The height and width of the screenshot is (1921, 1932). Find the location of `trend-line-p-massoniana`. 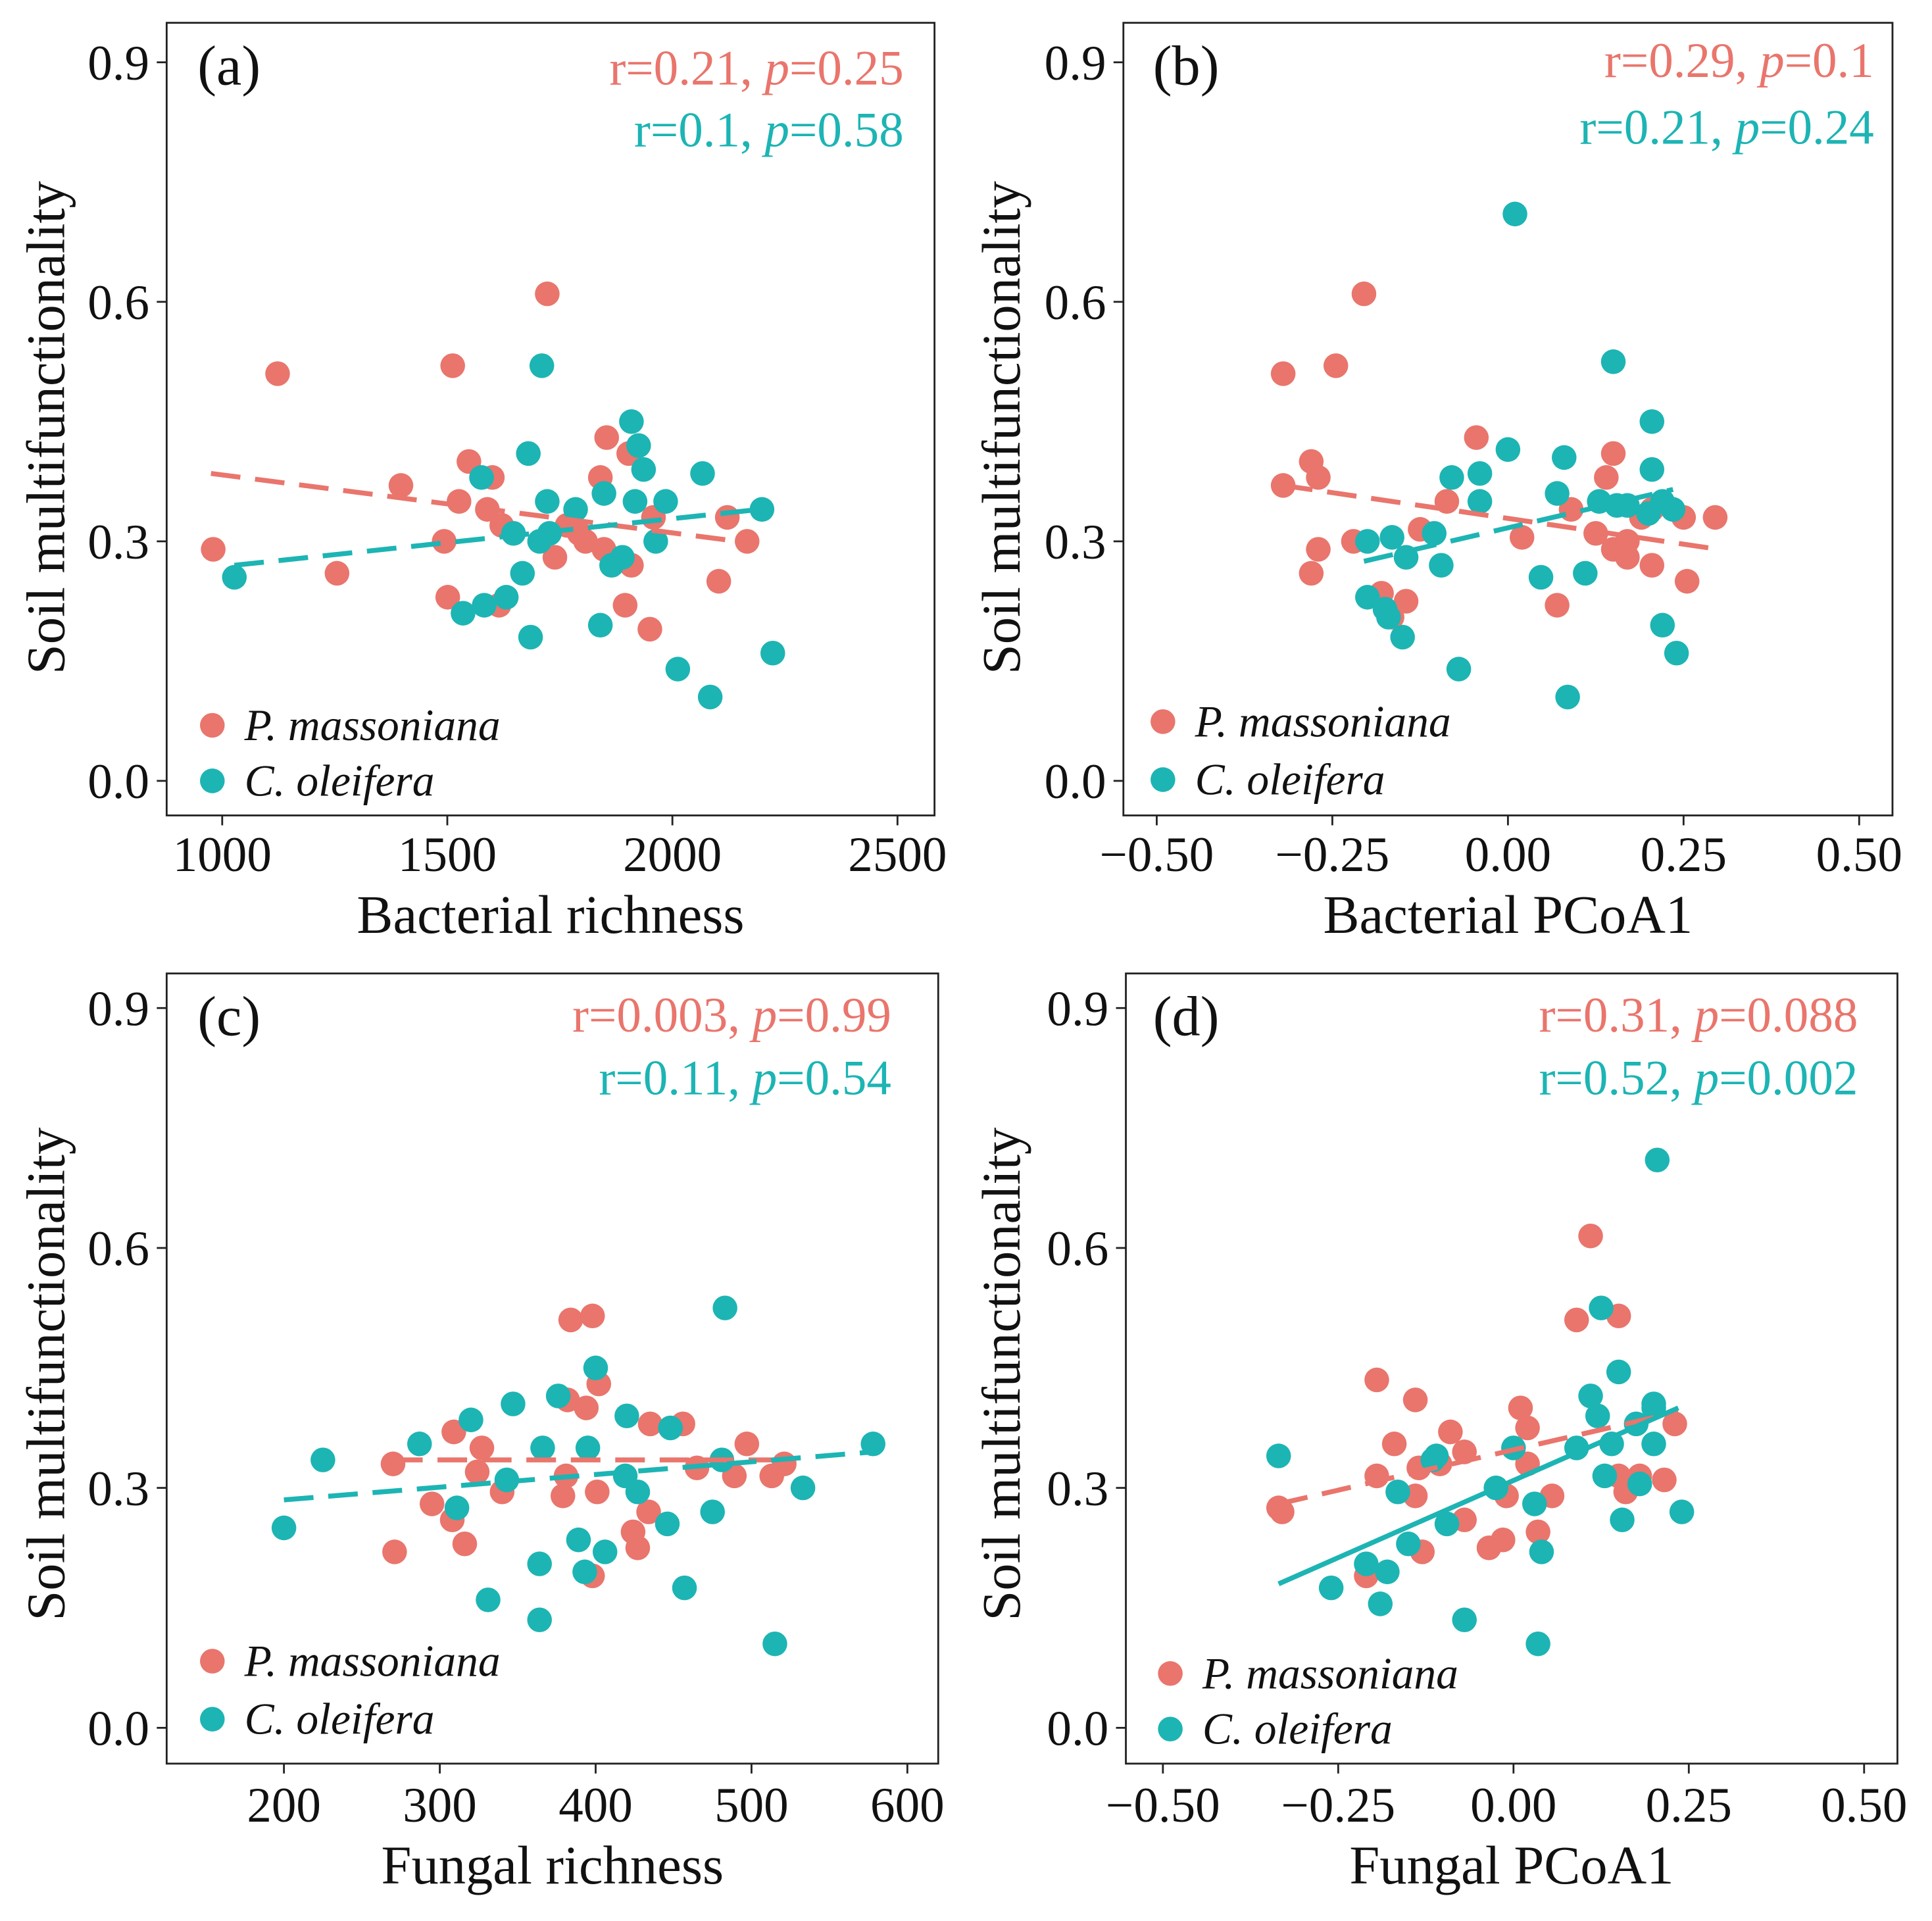

trend-line-p-massoniana is located at coordinates (1501, 517).